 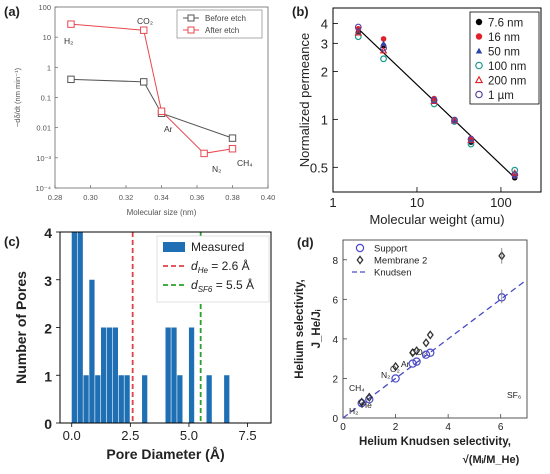 What do you see at coordinates (501, 96) in the screenshot?
I see `legend-label: 1 µm` at bounding box center [501, 96].